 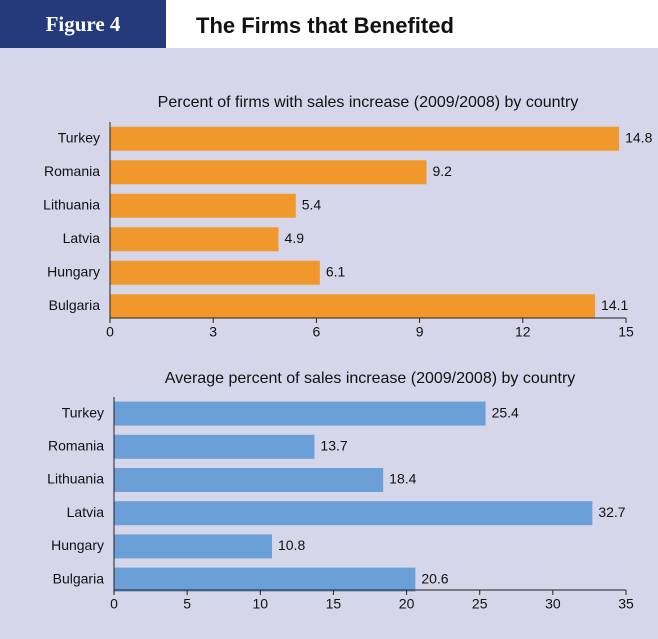 I want to click on x-tick-label: 12, so click(x=523, y=332).